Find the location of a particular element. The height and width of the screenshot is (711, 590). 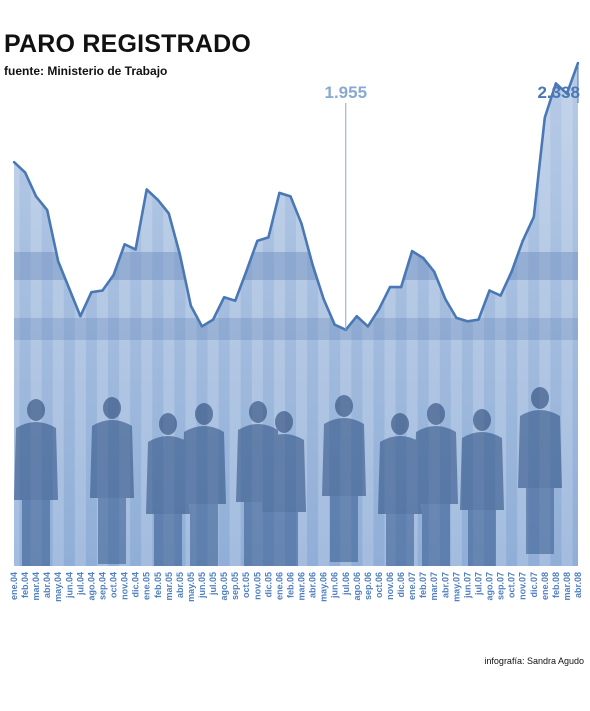

x-tick-label: dic.04 is located at coordinates (136, 585).